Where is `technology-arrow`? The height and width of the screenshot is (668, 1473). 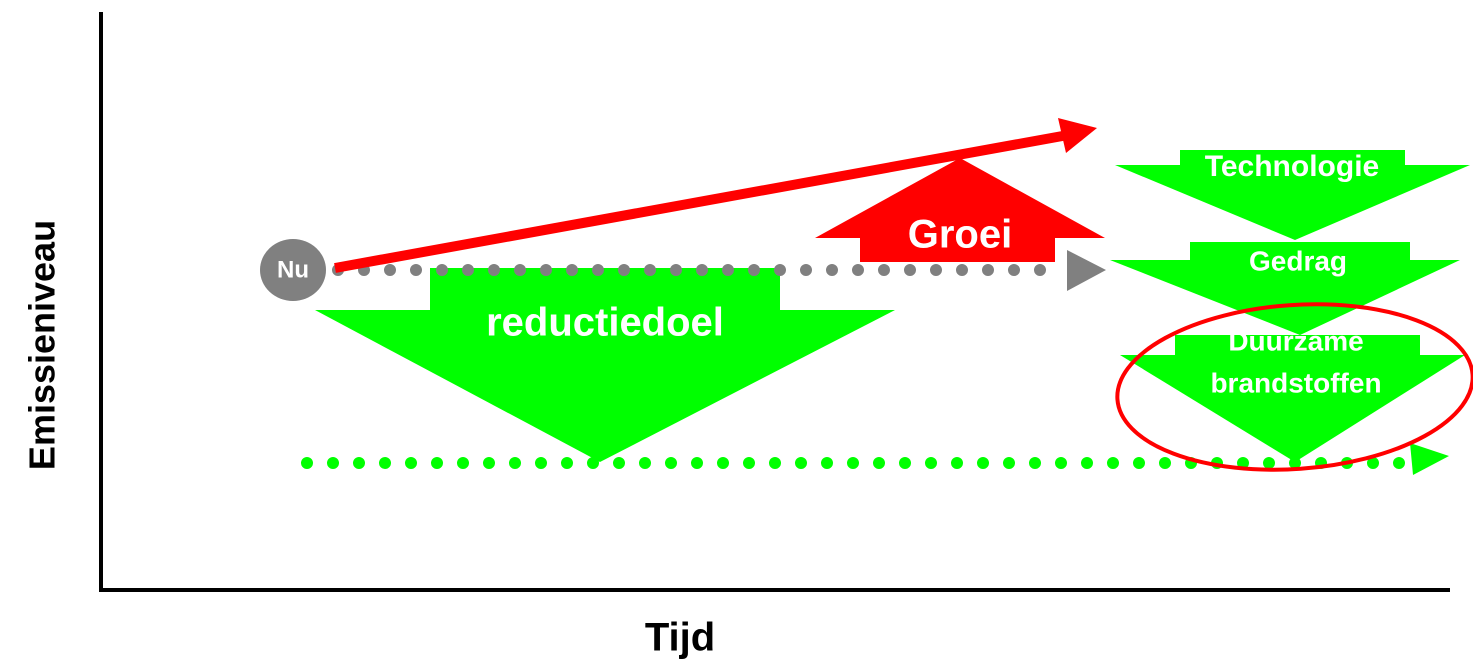
technology-arrow is located at coordinates (1292, 195).